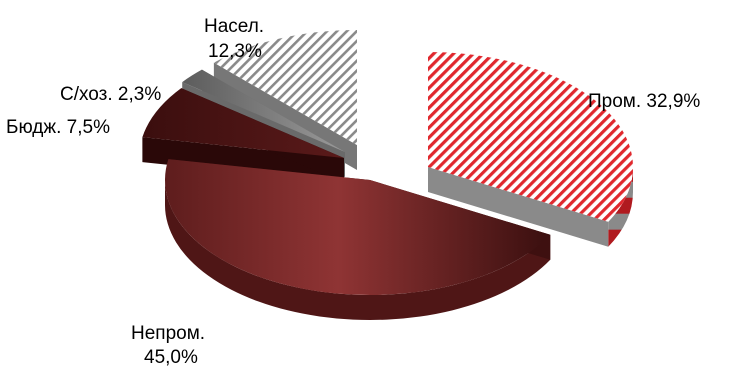 The width and height of the screenshot is (749, 371). What do you see at coordinates (171, 357) in the screenshot?
I see `label-neprom-value: 45,0%` at bounding box center [171, 357].